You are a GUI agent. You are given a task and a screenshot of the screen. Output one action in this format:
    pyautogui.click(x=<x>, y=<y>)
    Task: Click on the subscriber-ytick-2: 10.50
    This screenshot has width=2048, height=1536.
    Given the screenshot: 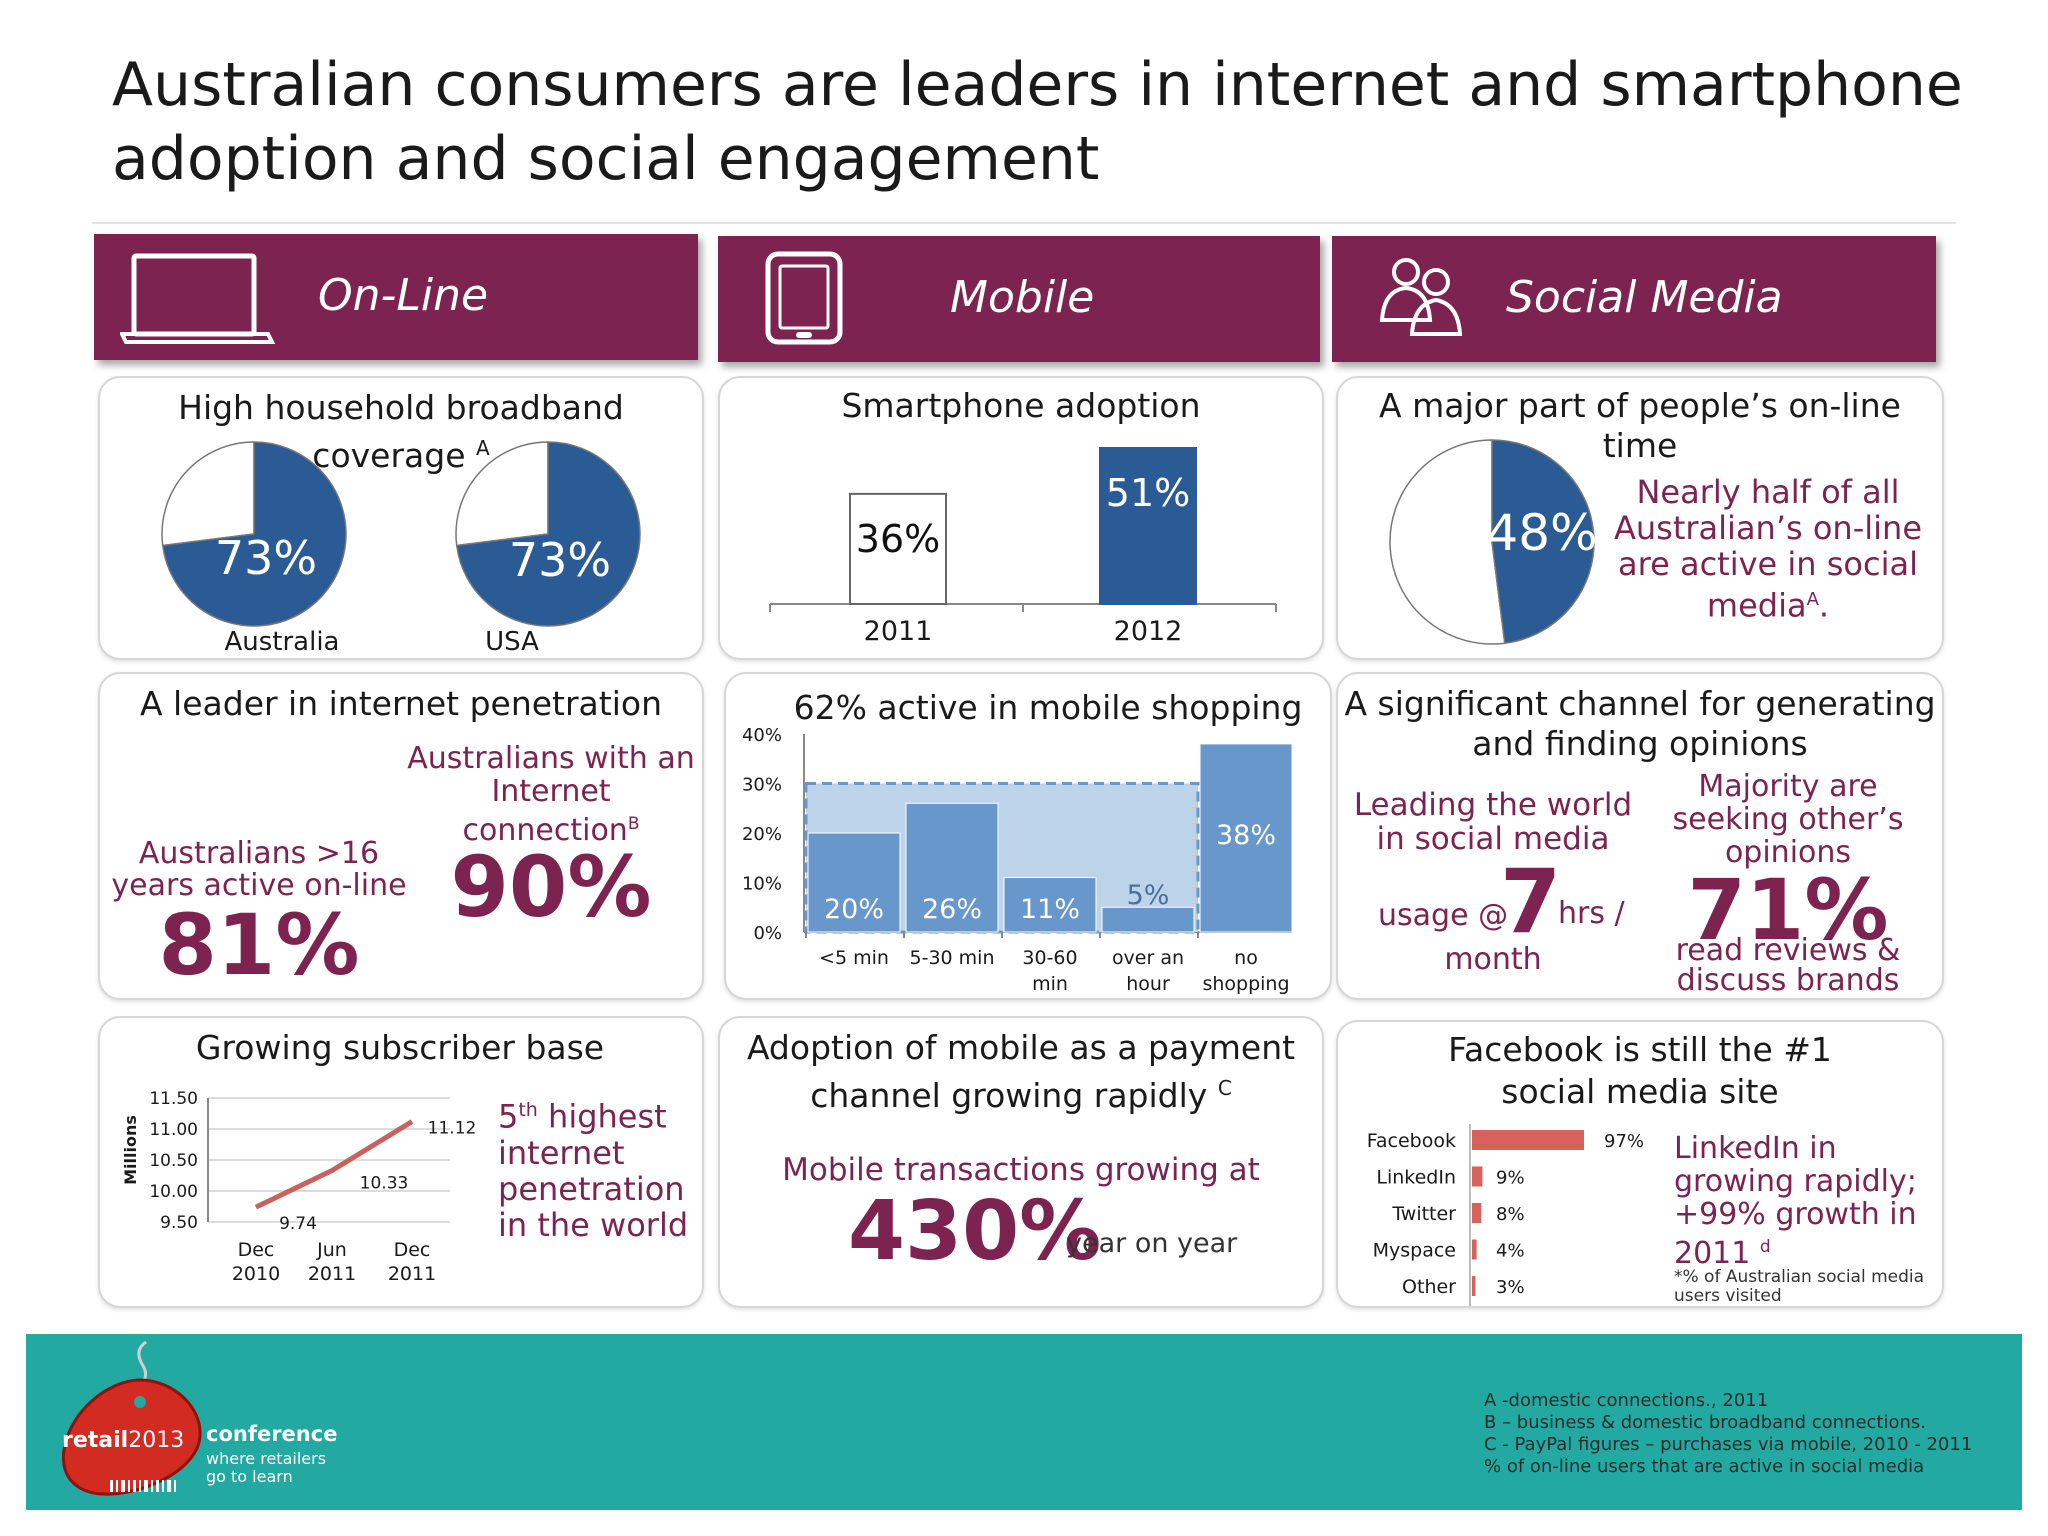 What is the action you would take?
    pyautogui.click(x=173, y=1161)
    